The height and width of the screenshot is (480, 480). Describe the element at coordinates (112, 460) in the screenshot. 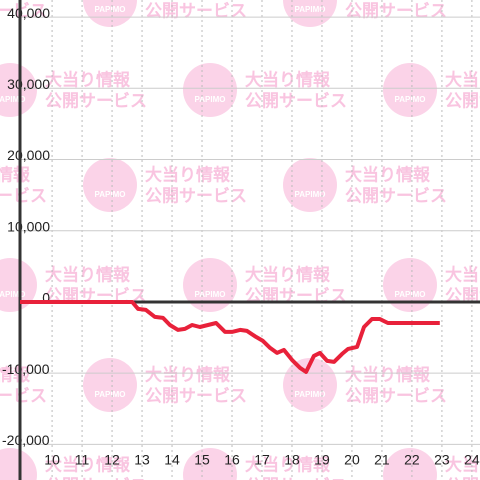

I see `x-tick-label: 12` at that location.